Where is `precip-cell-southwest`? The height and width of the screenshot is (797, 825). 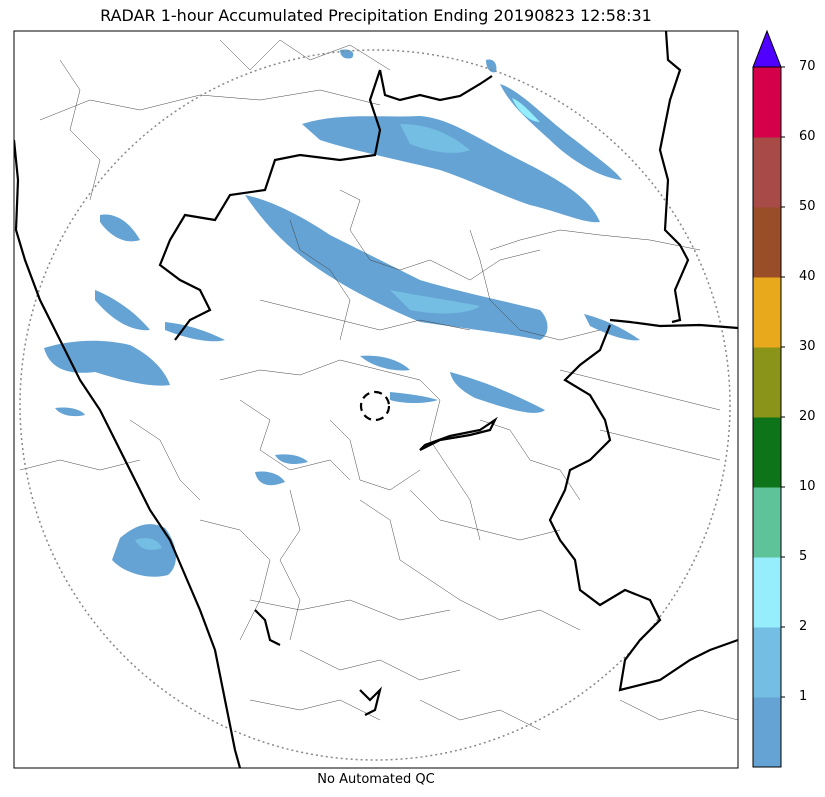 precip-cell-southwest is located at coordinates (144, 550).